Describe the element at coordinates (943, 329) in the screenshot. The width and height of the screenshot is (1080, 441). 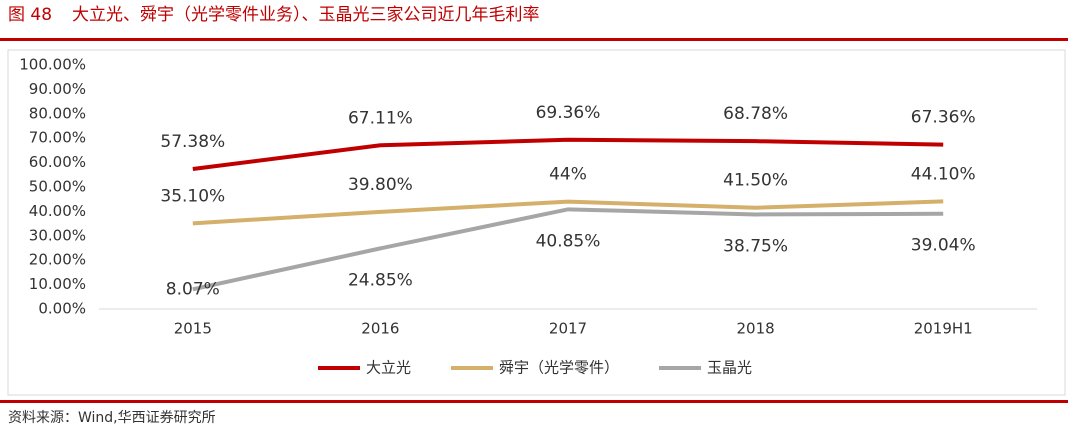
I see `x-tick-label: 2019H1` at that location.